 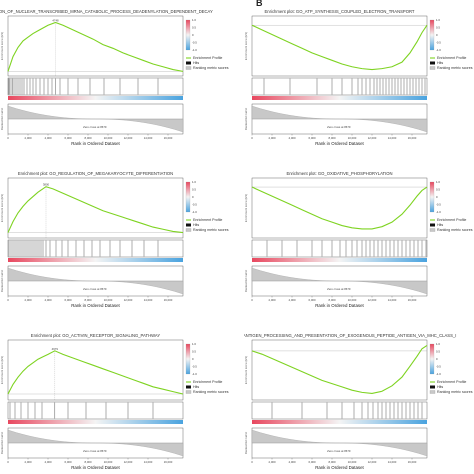 I want to click on peak-label: 4679, so click(x=55, y=349).